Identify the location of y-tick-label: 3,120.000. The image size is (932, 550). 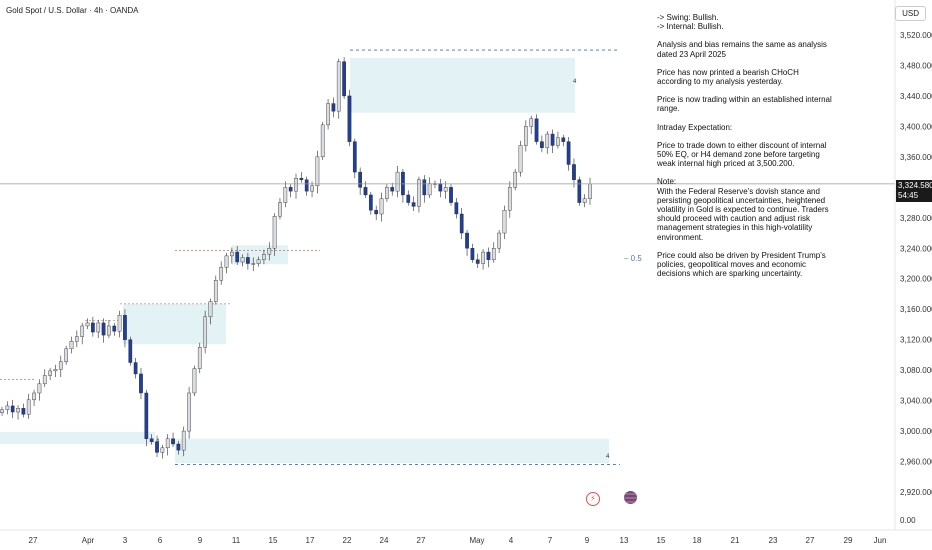
(916, 340).